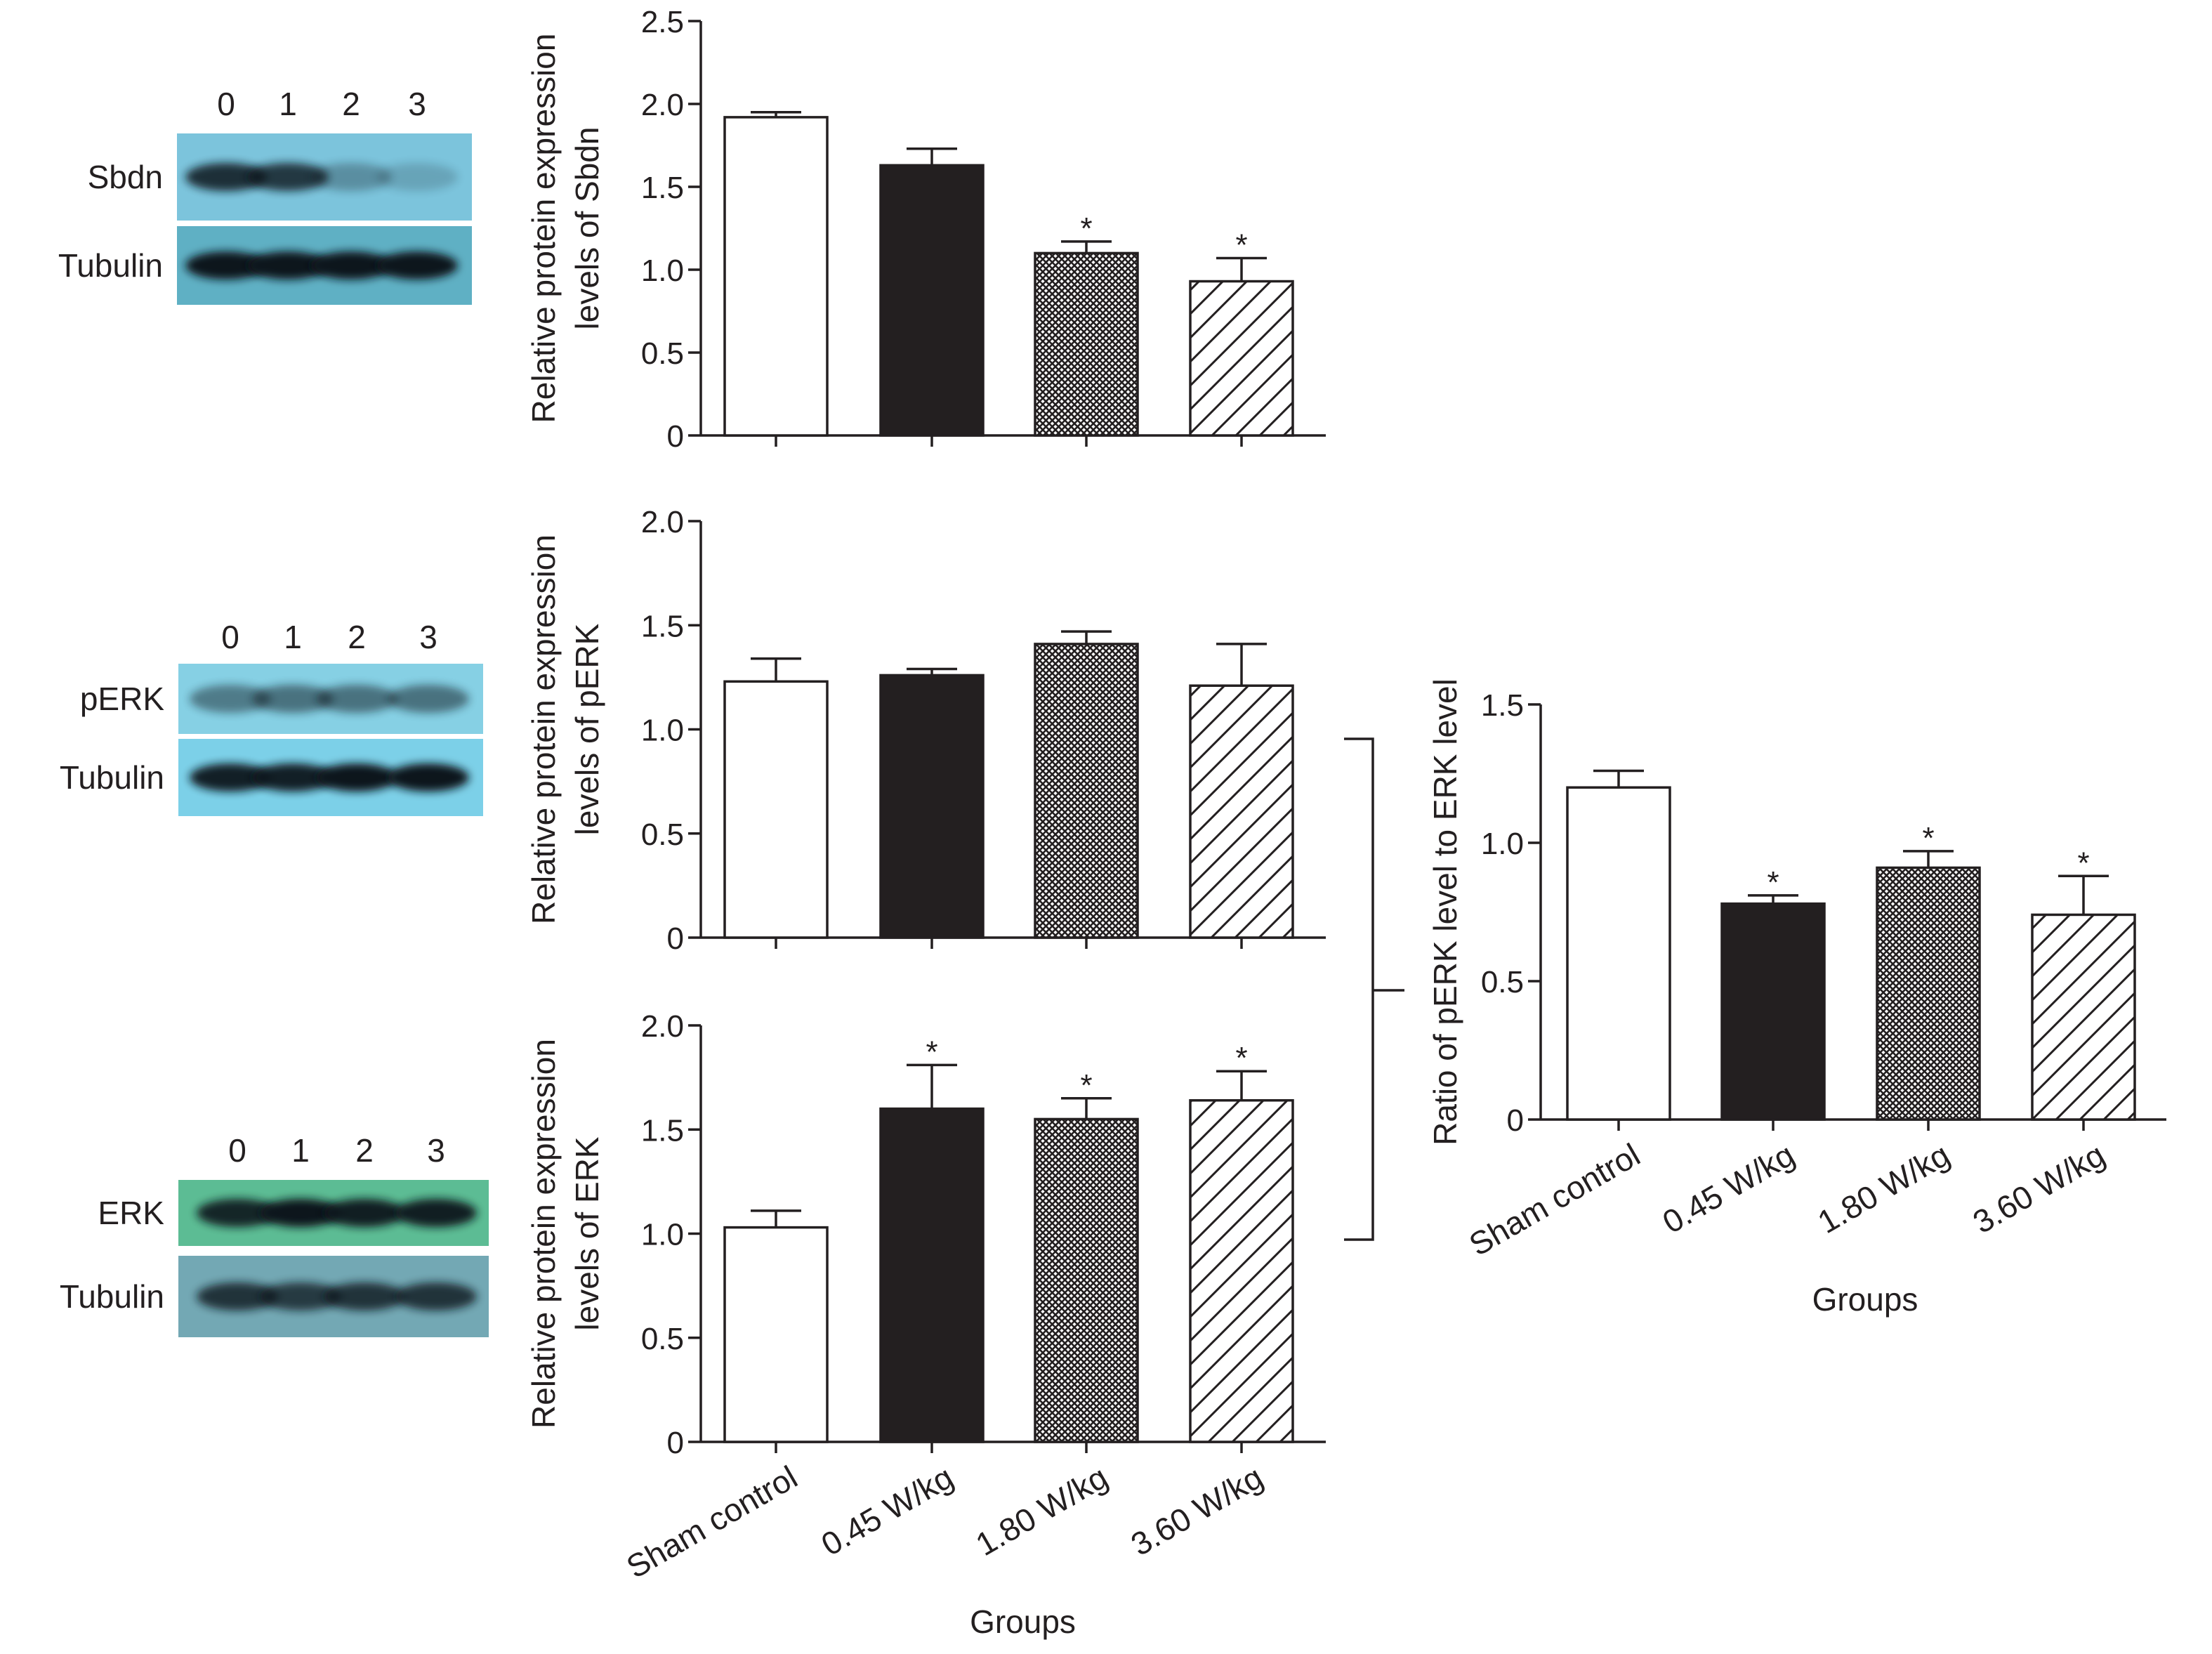  What do you see at coordinates (274, 1234) in the screenshot?
I see `western-blot-erk: 0 1 2 3 ERK Tubulin` at bounding box center [274, 1234].